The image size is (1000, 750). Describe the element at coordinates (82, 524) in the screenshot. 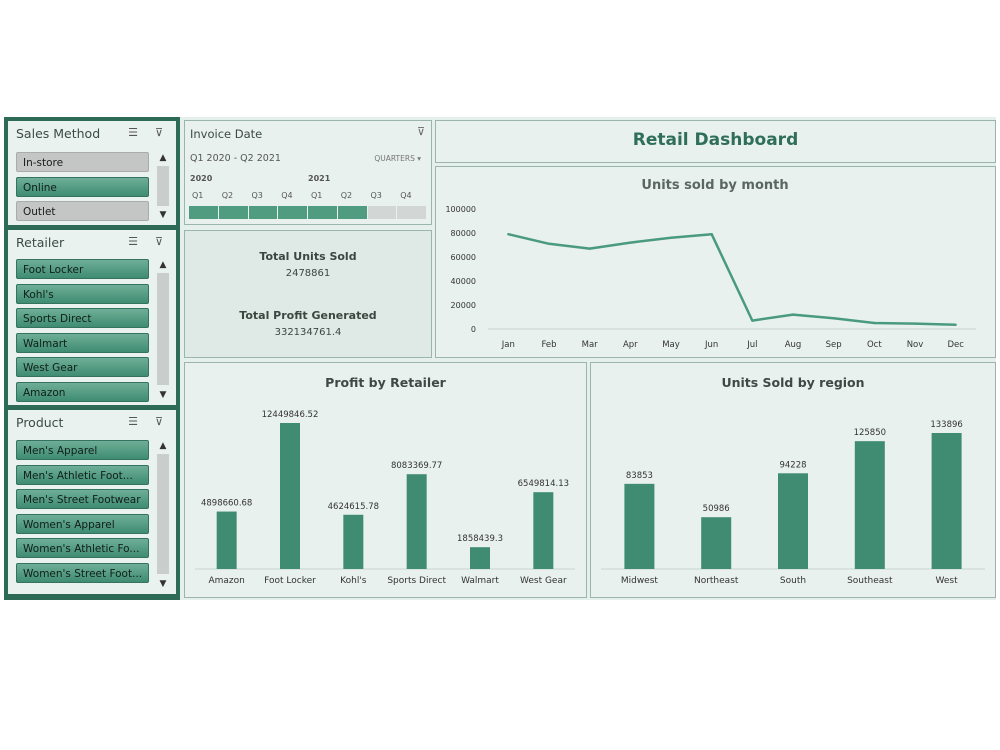

I see `slicer-item-womens-apparel: Women's Apparel` at that location.